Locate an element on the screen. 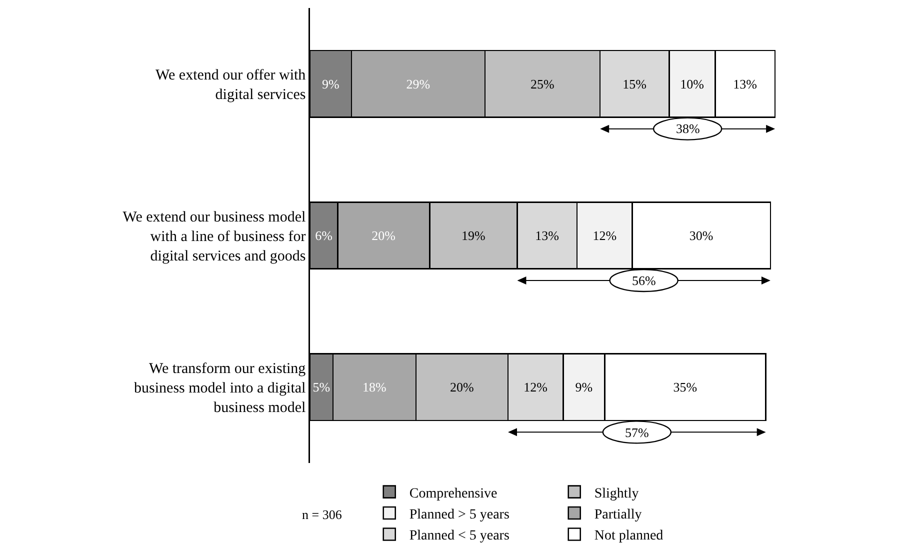 This screenshot has height=553, width=912. legend-label: Planned < 5 years is located at coordinates (459, 536).